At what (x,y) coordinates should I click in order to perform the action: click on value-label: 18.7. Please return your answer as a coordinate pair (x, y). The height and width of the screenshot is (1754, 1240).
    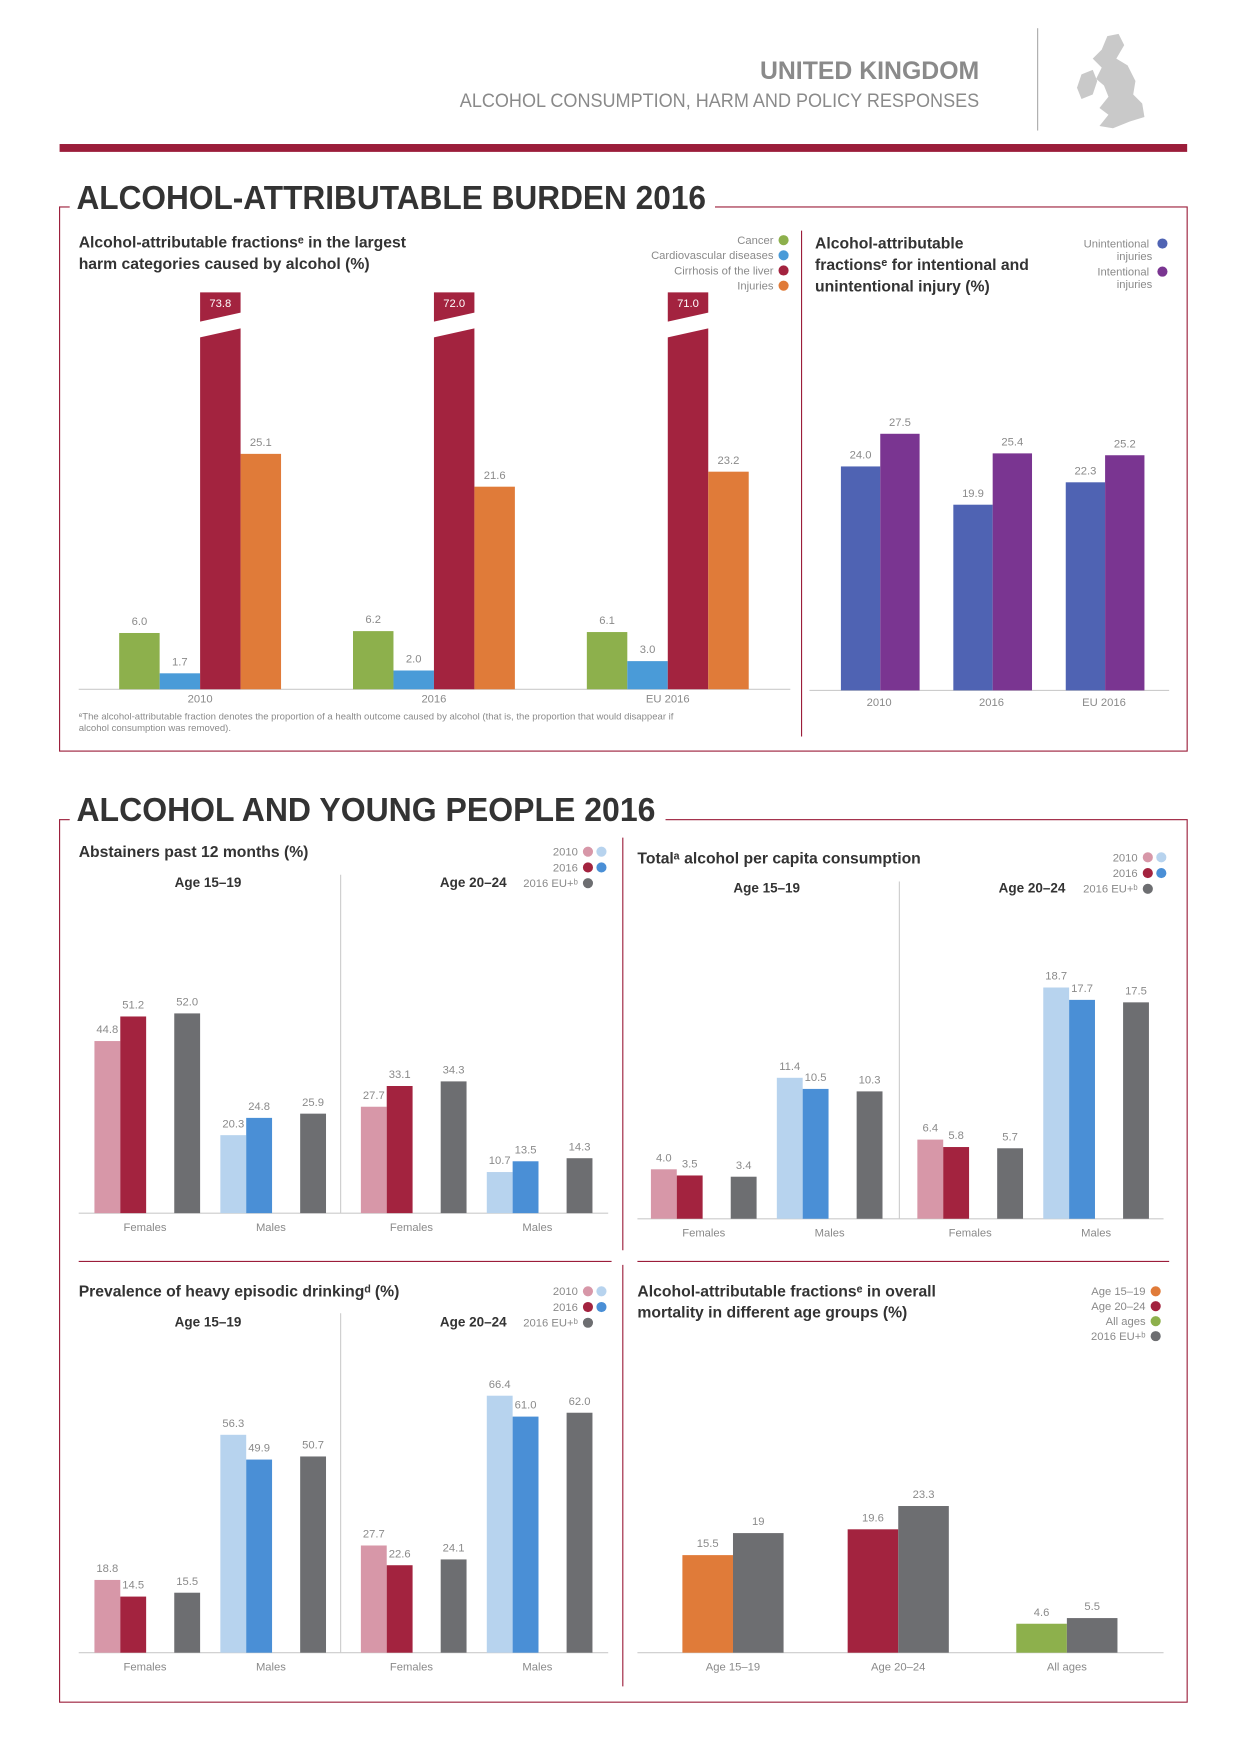
    Looking at the image, I should click on (1056, 977).